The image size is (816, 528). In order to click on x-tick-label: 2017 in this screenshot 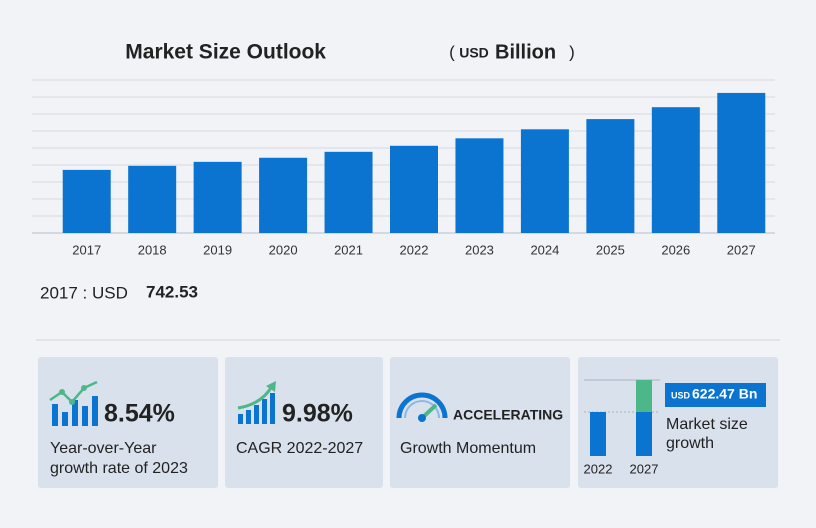, I will do `click(86, 249)`.